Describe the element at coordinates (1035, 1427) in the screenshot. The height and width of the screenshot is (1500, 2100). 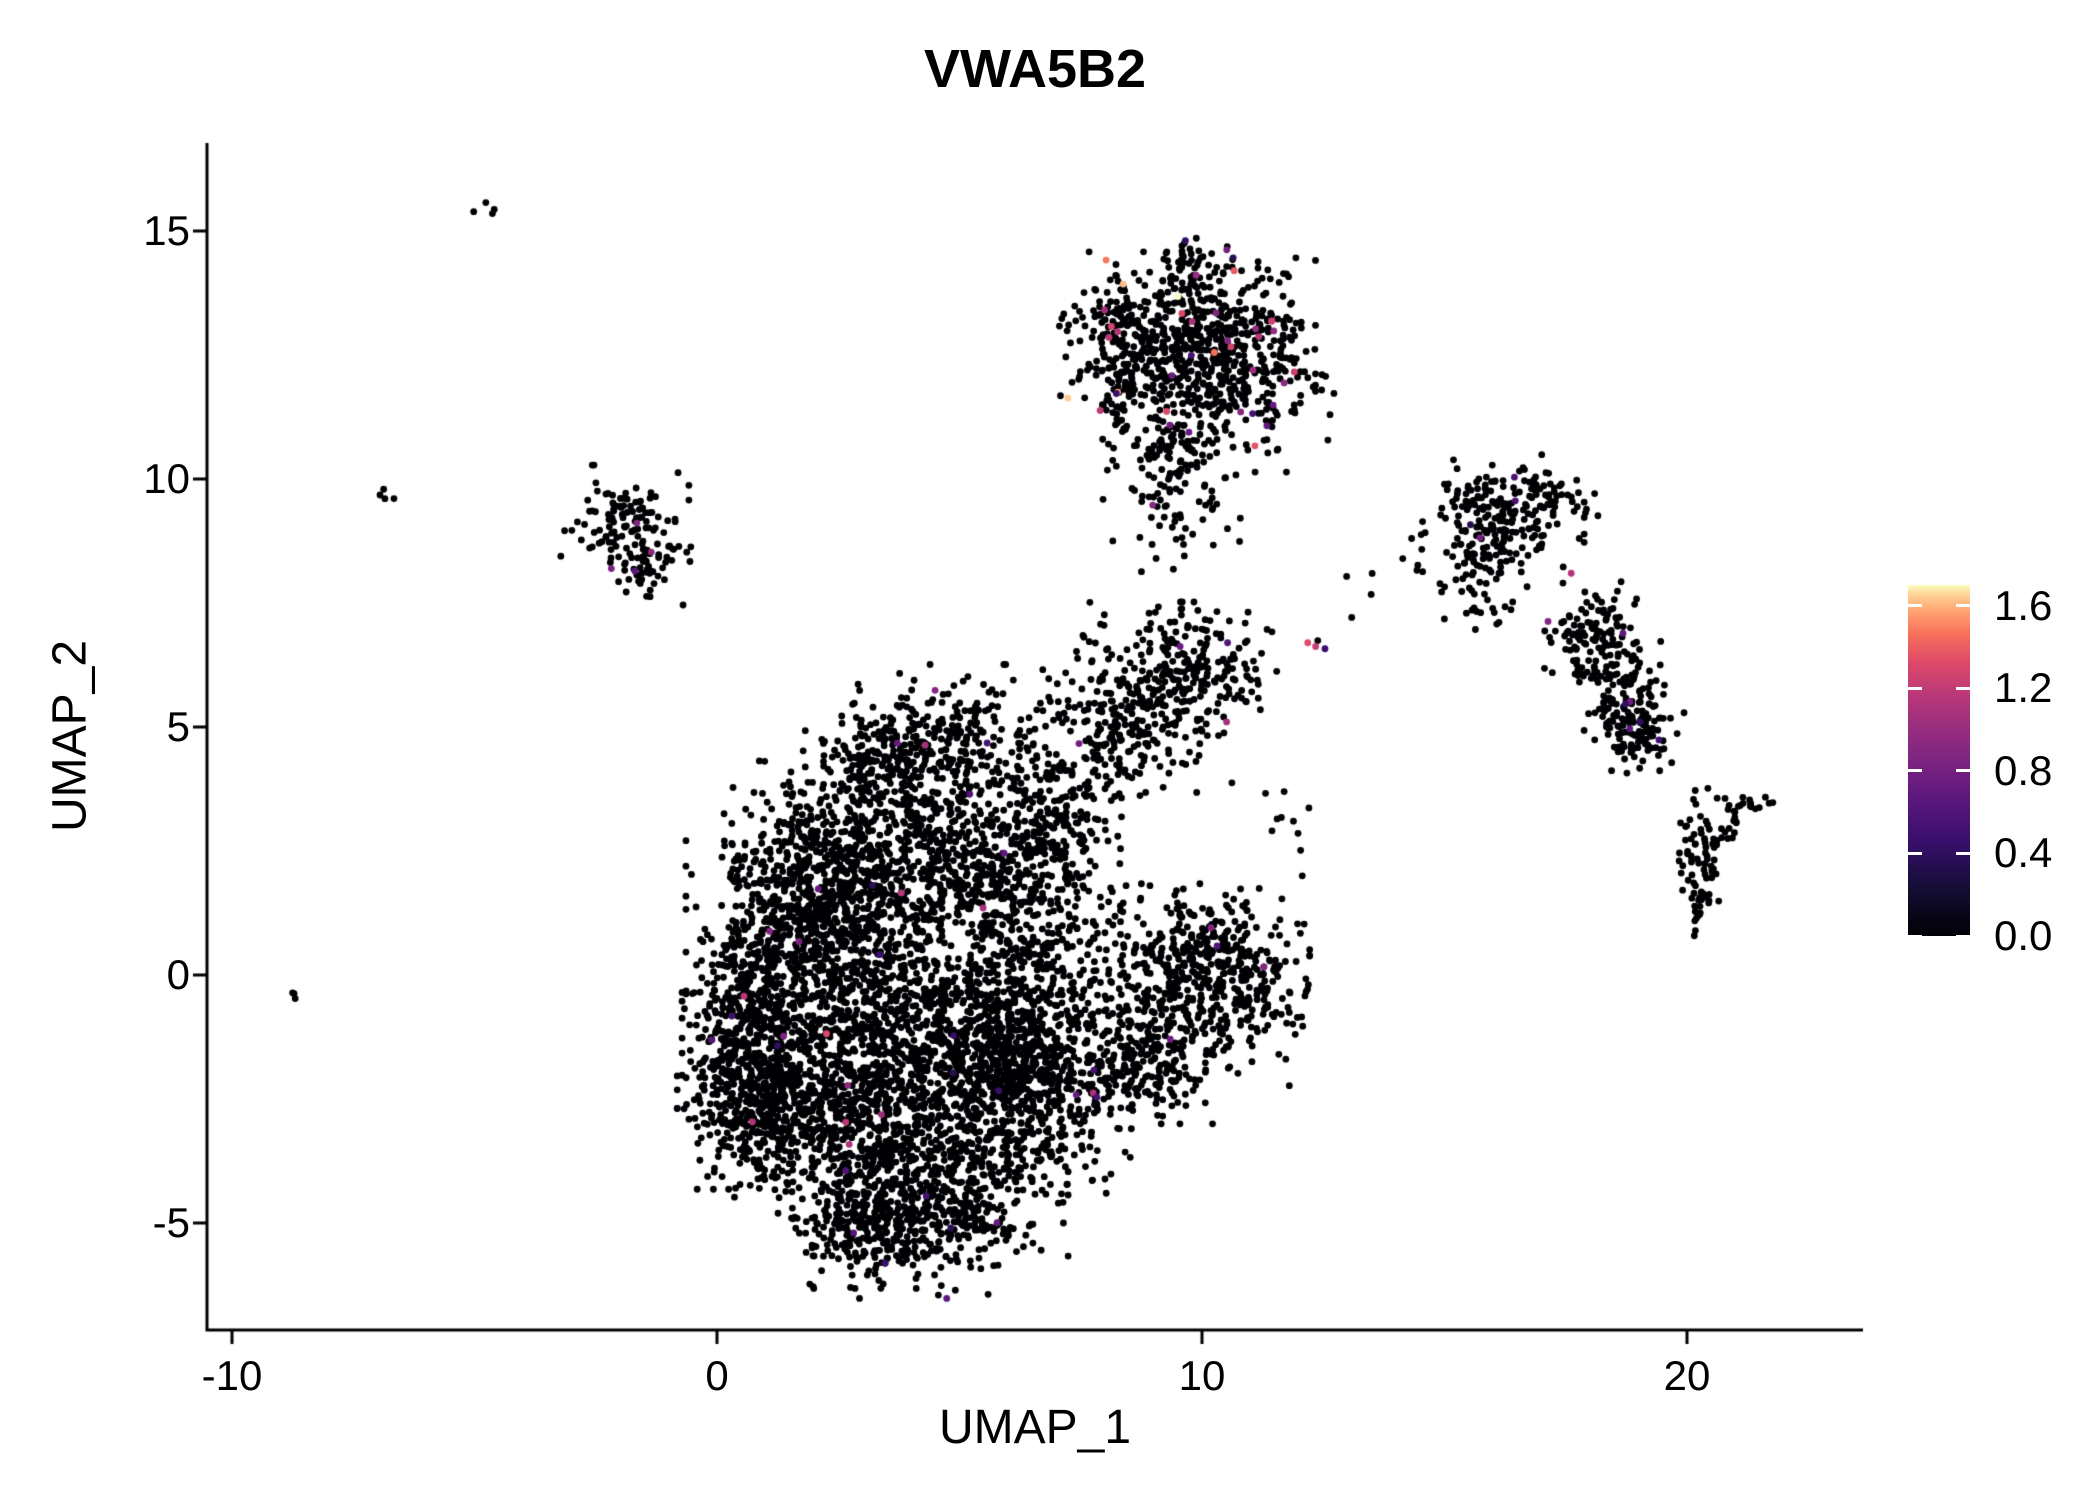
I see `x-axis-title: UMAP_1` at that location.